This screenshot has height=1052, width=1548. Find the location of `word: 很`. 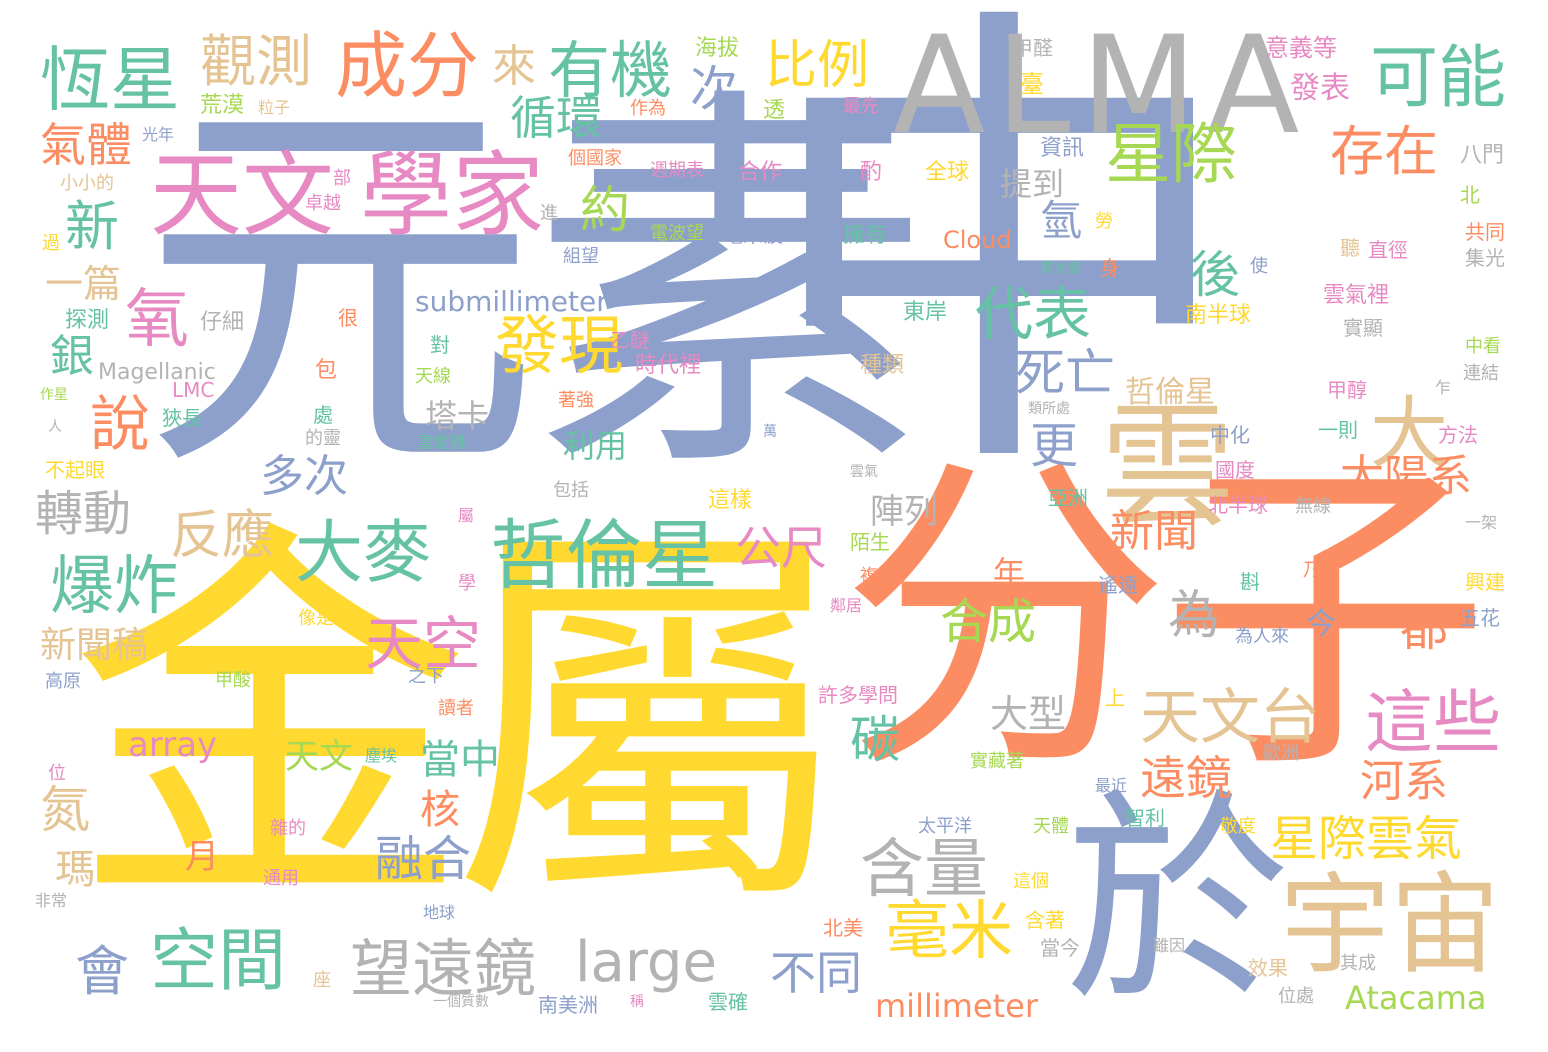

word: 很 is located at coordinates (348, 318).